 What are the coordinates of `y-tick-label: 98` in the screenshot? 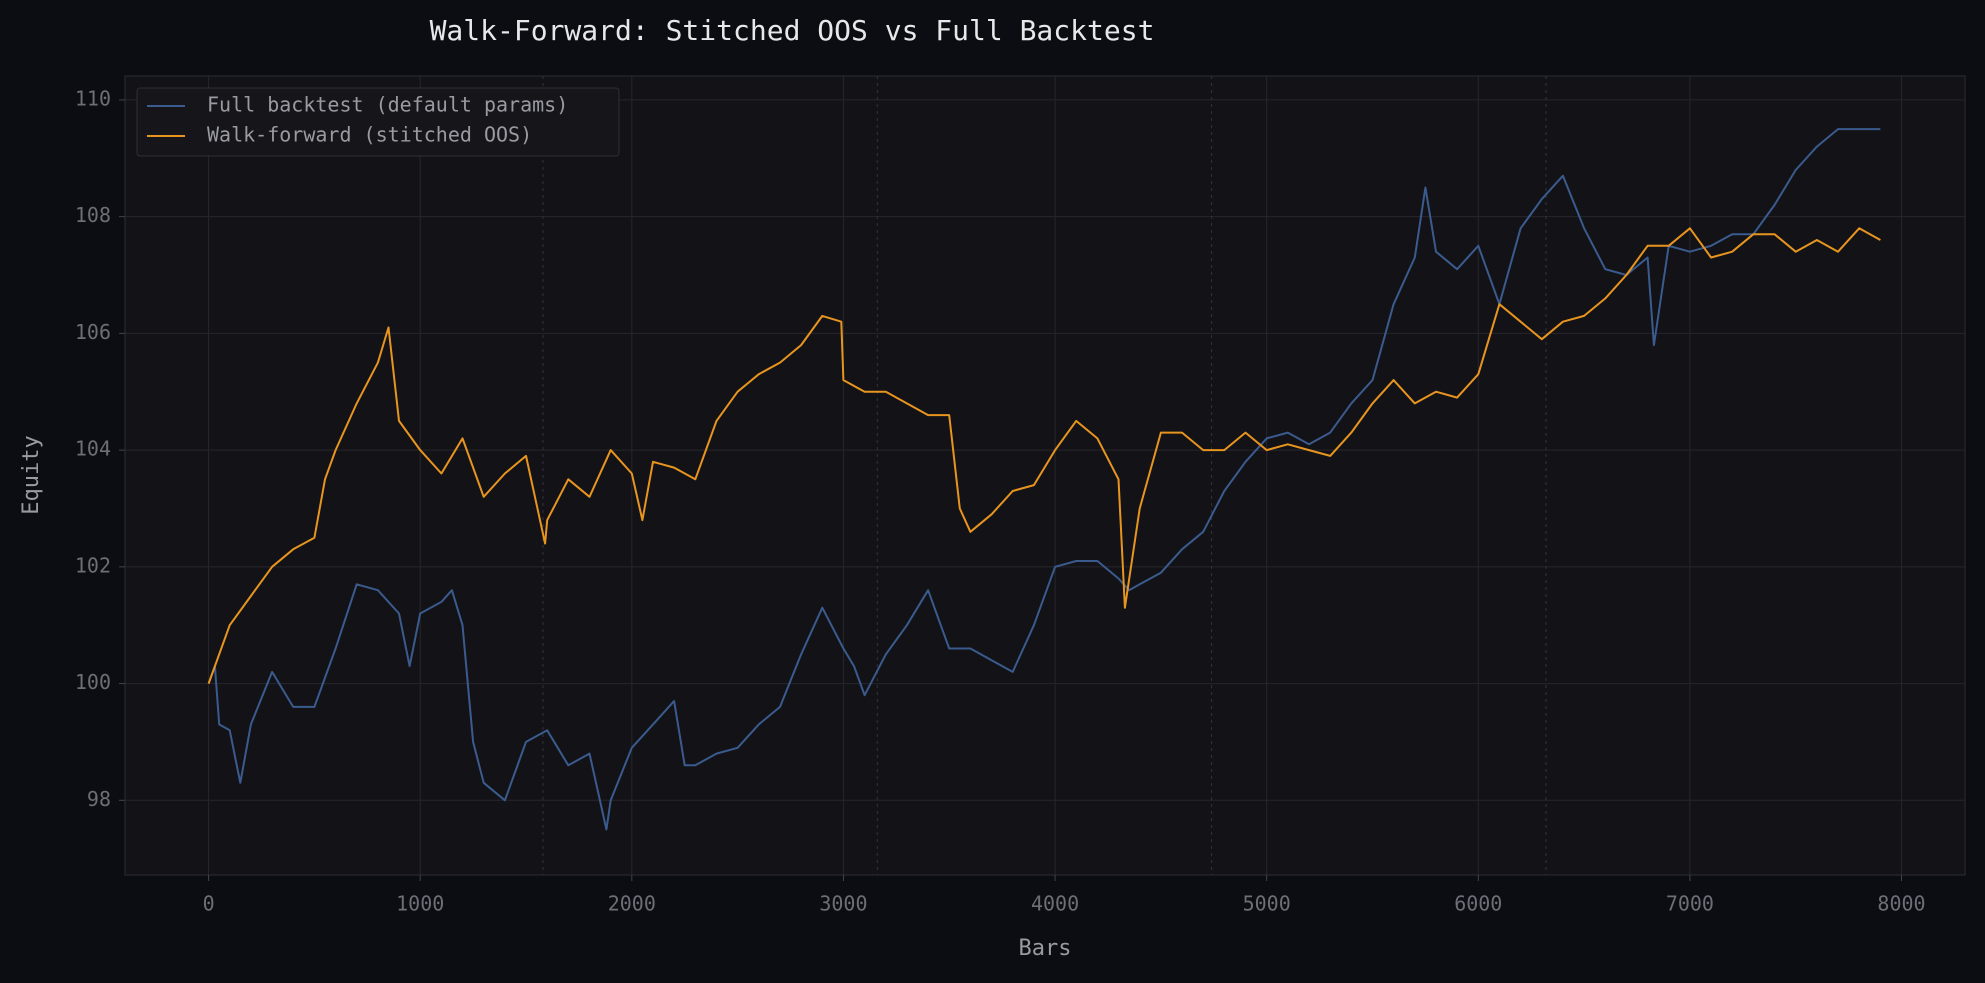 It's located at (99, 799).